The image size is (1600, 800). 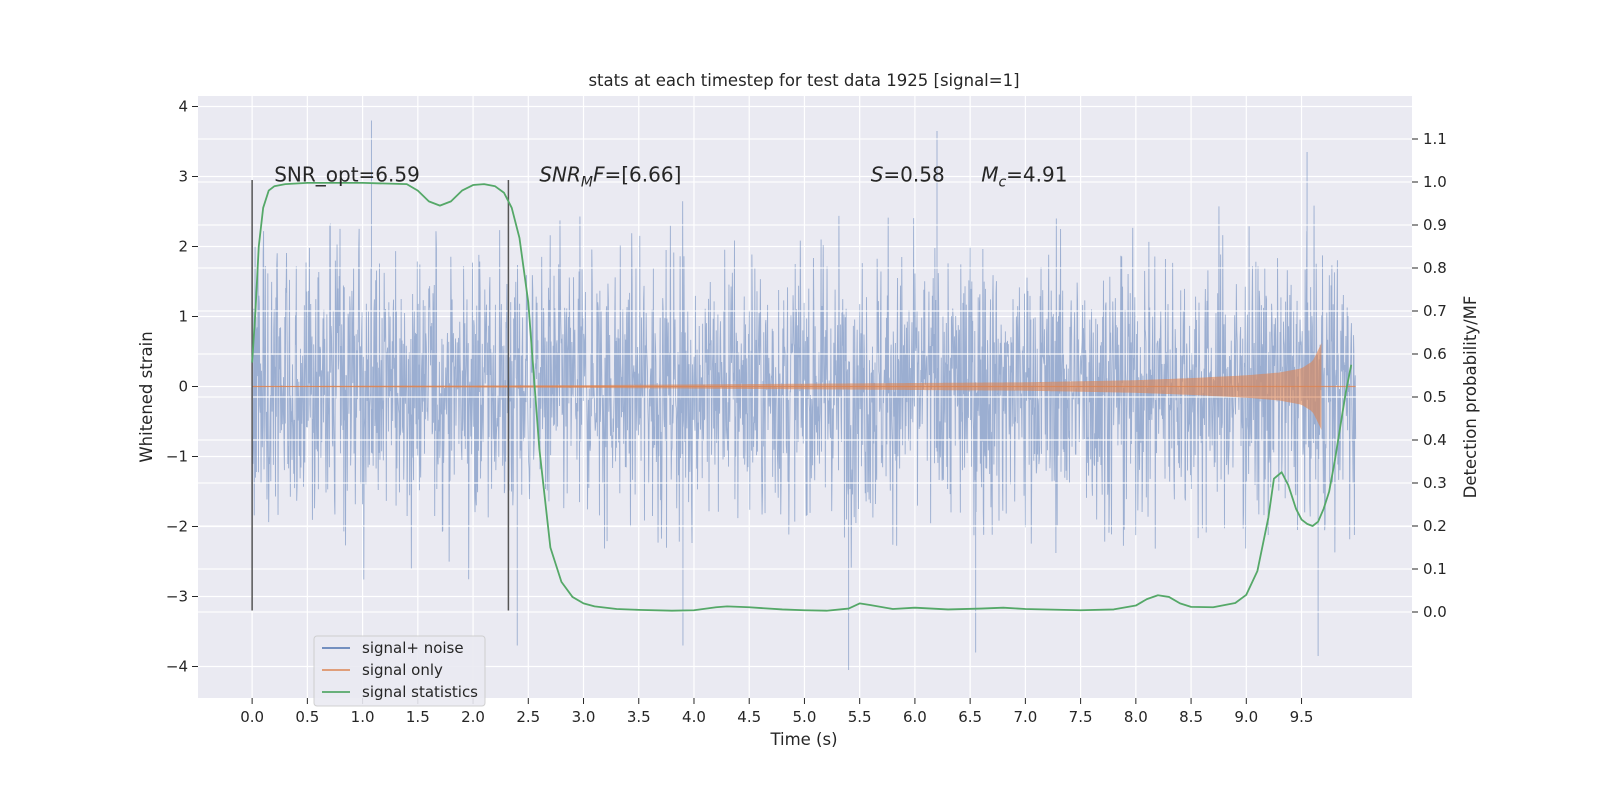 What do you see at coordinates (1435, 612) in the screenshot?
I see `y-tick-label-right: 0.0` at bounding box center [1435, 612].